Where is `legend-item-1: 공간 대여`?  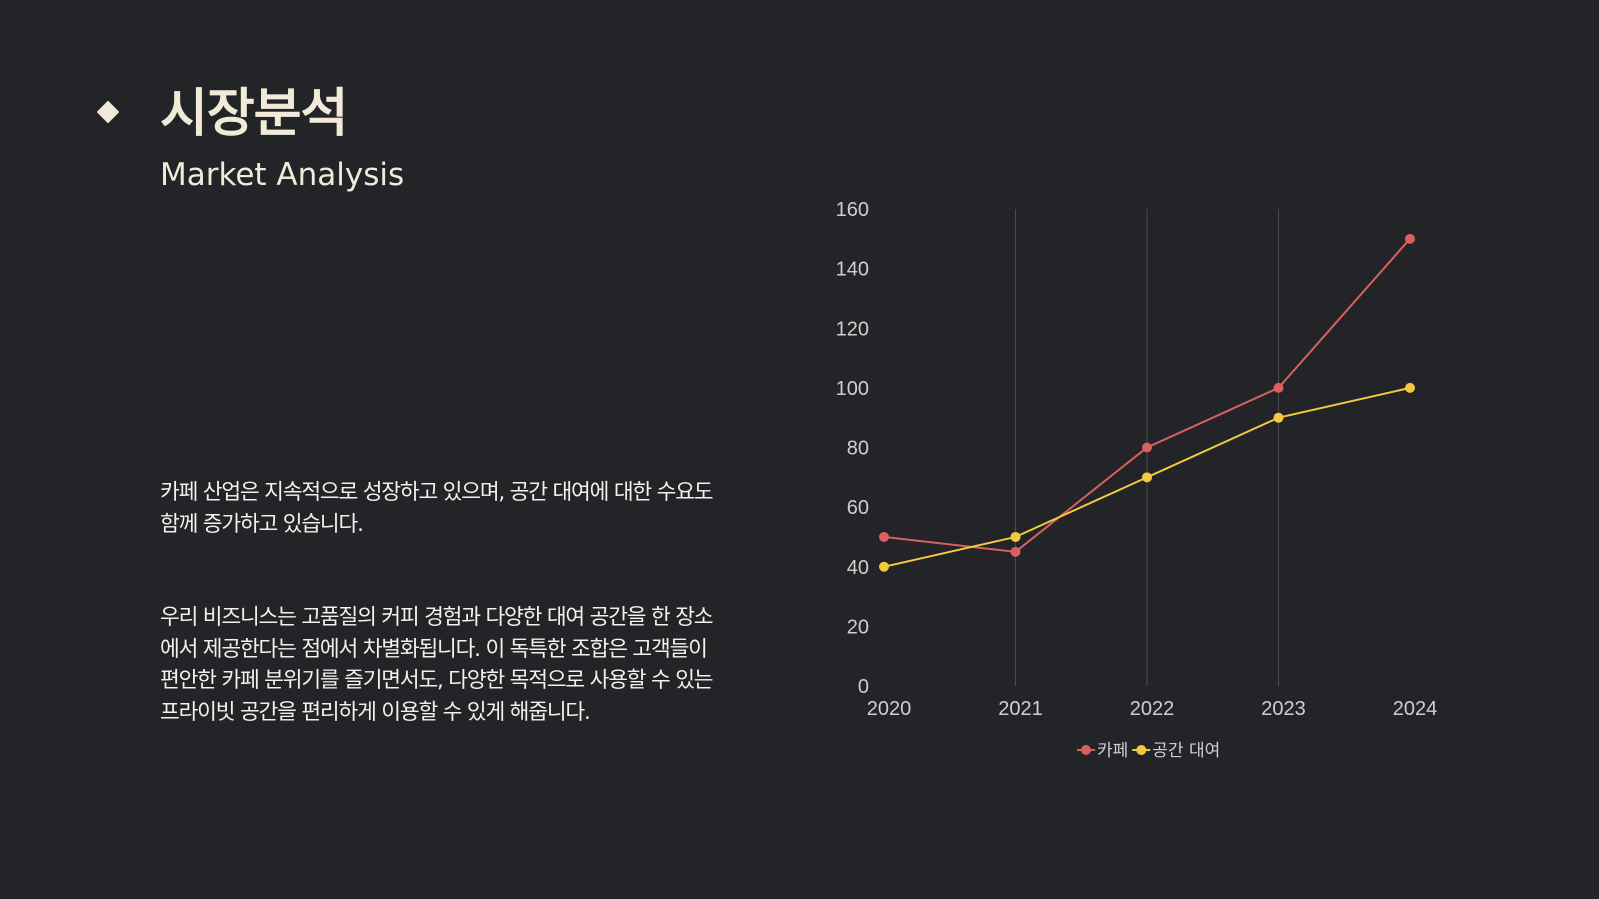
legend-item-1: 공간 대여 is located at coordinates (1176, 751).